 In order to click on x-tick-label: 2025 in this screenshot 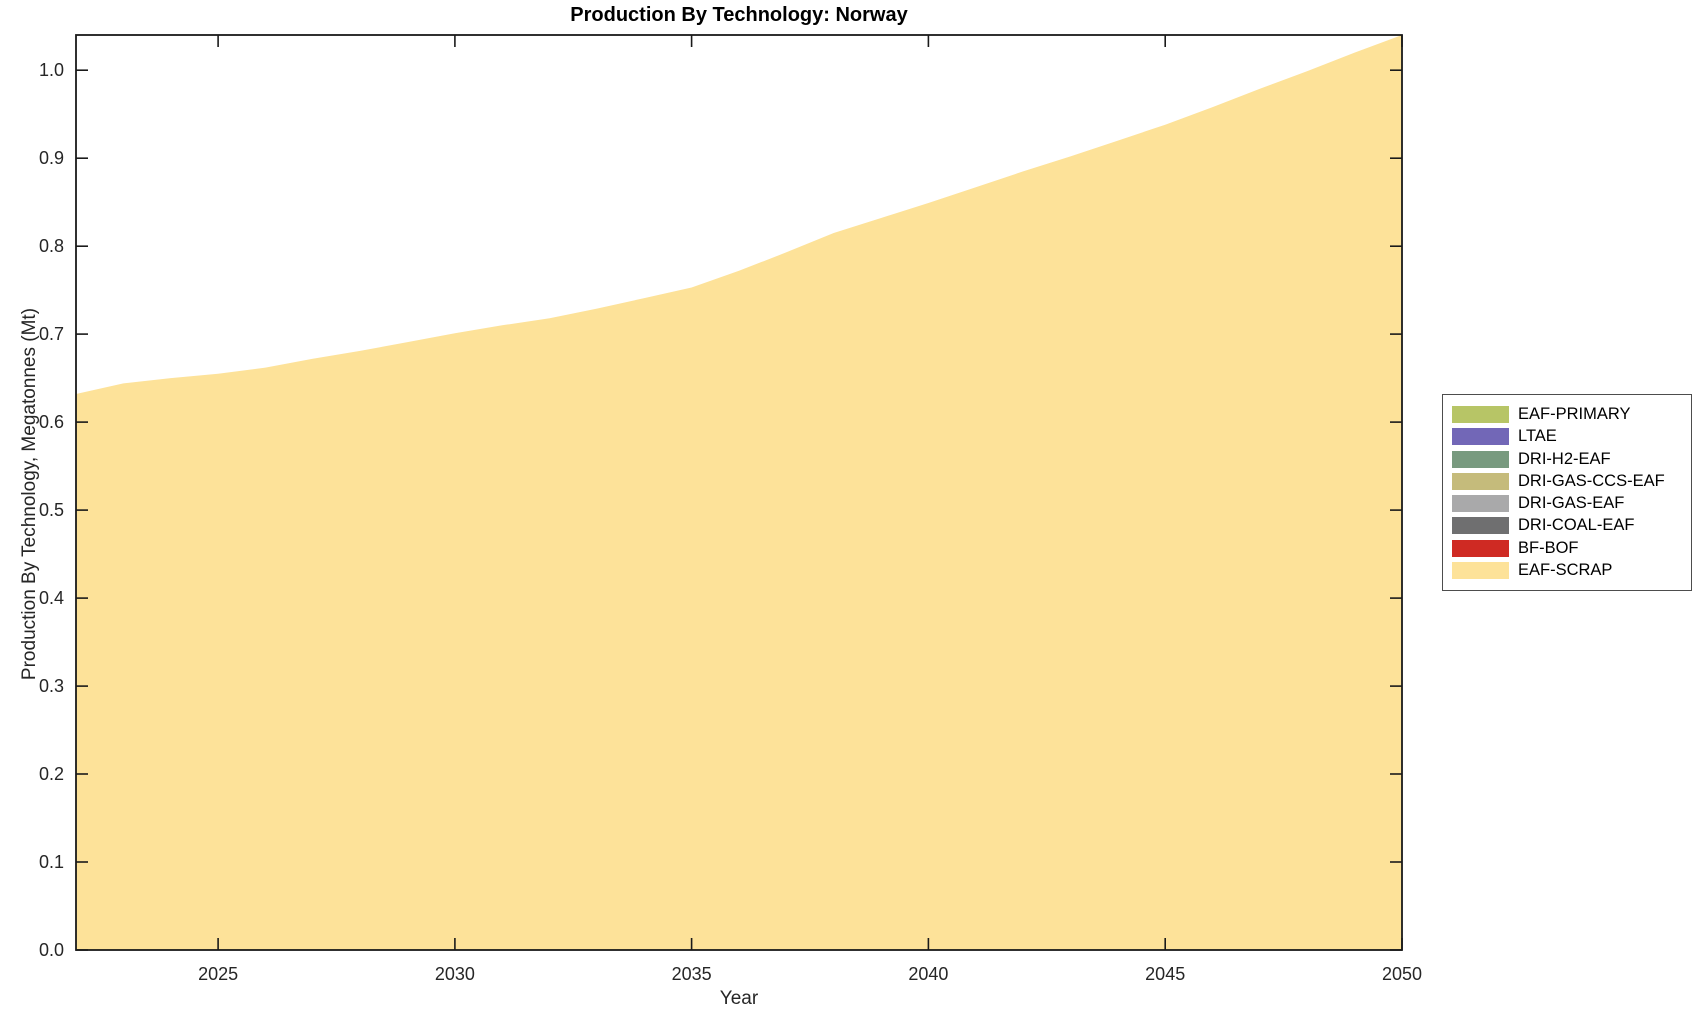, I will do `click(218, 974)`.